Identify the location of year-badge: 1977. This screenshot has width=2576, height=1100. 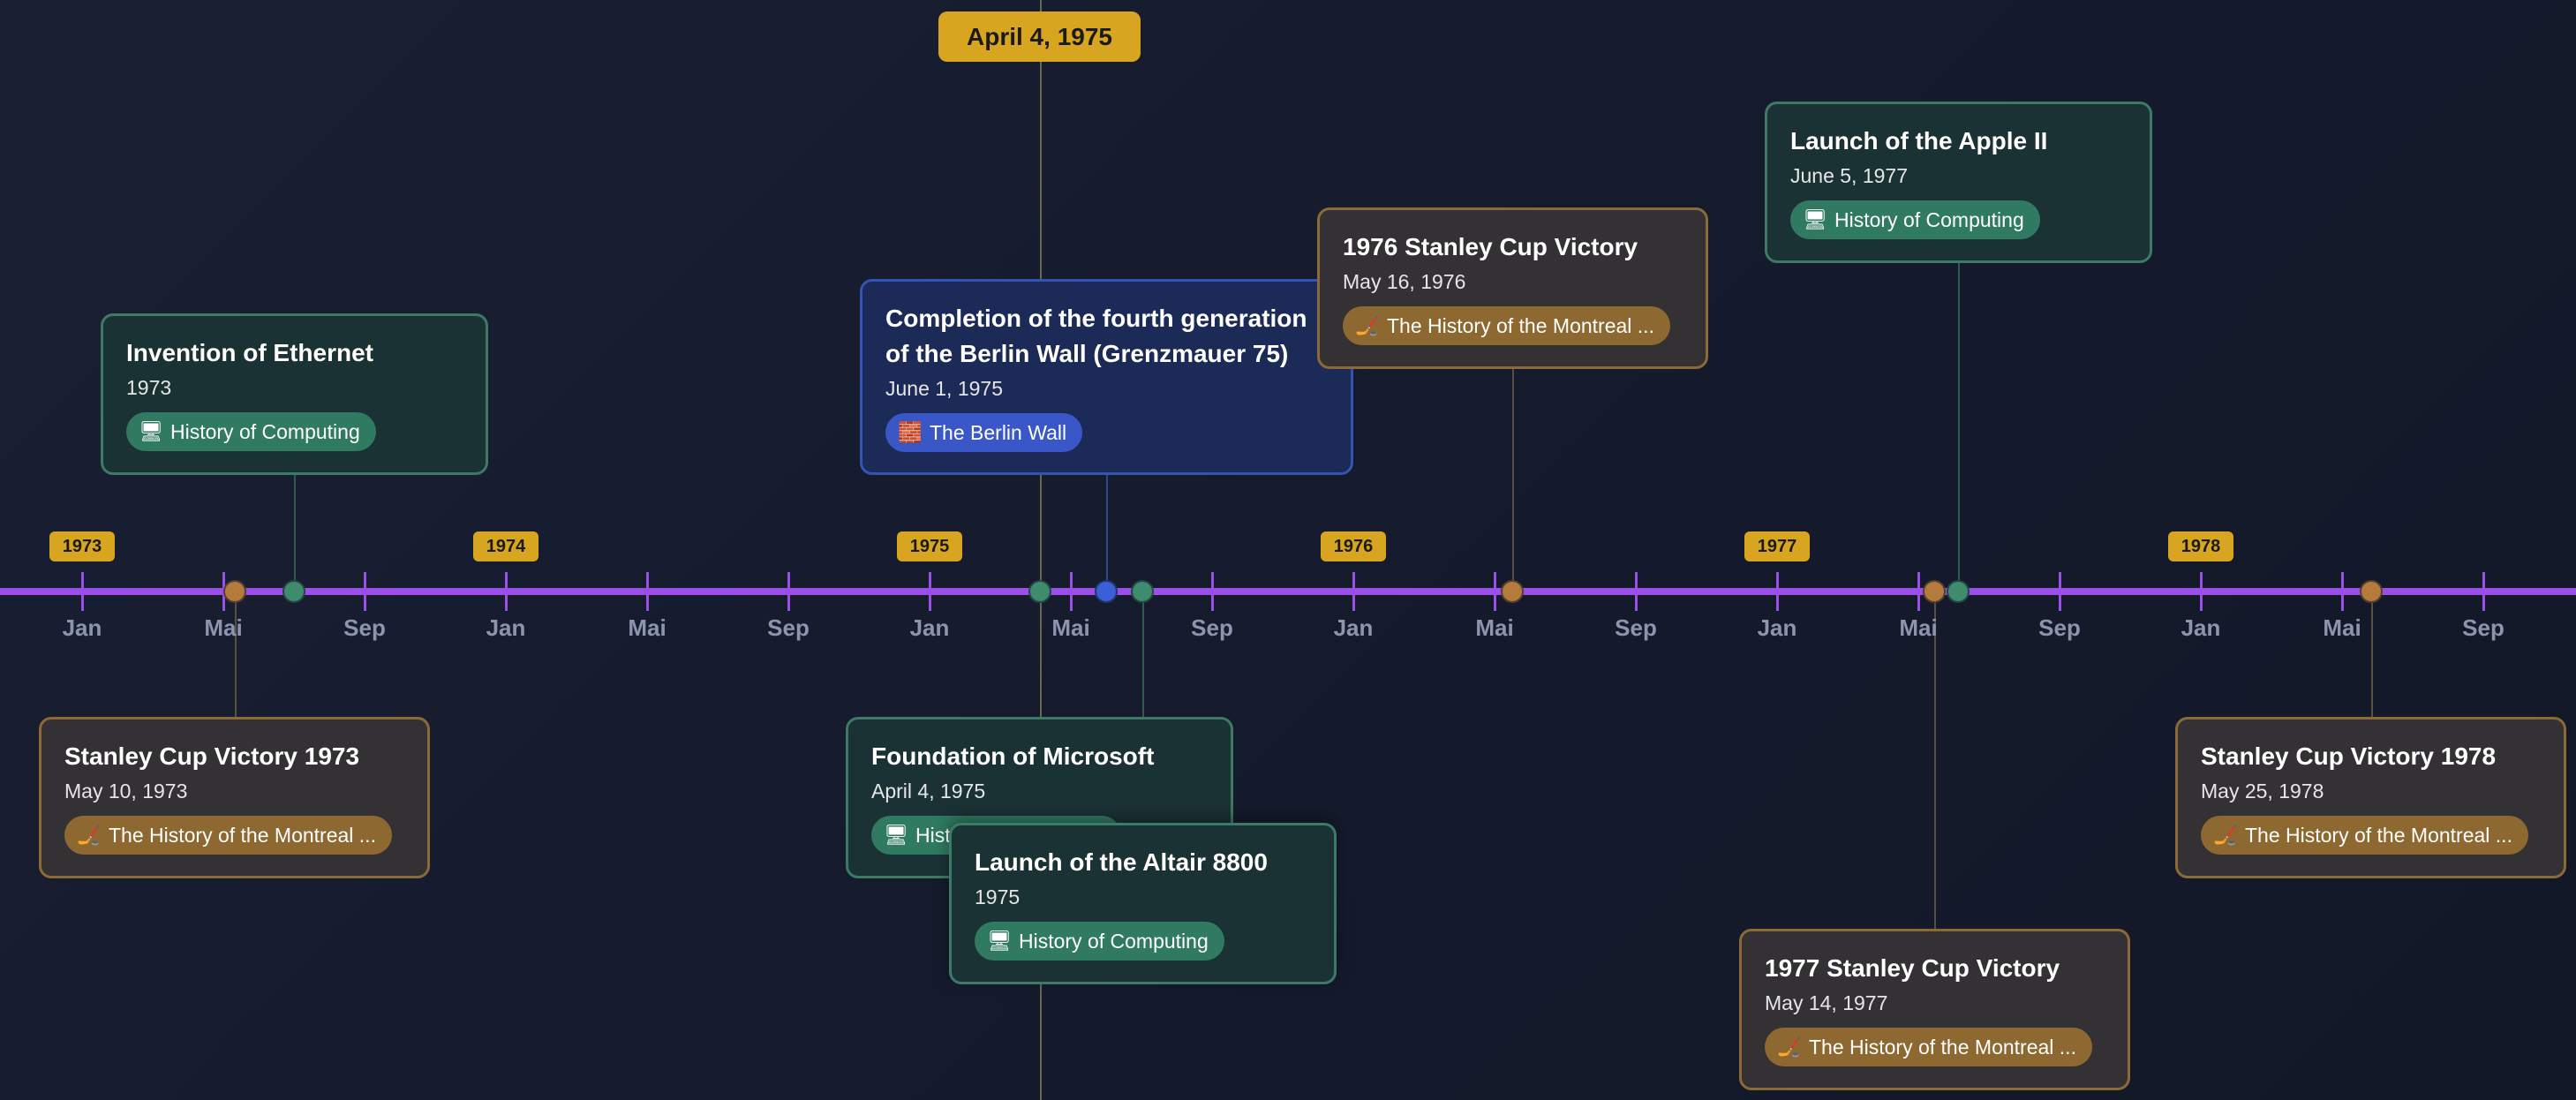
(1777, 546).